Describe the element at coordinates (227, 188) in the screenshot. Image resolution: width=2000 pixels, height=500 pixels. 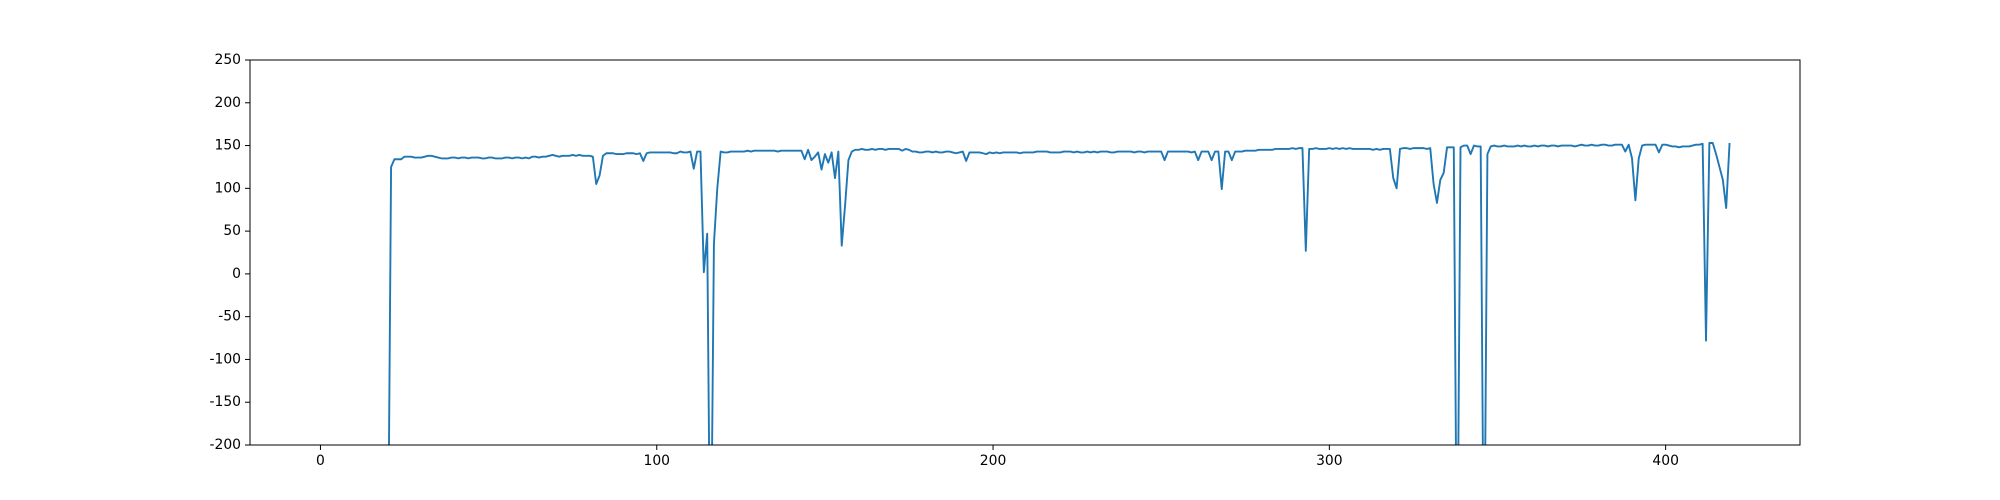
I see `y-tick-label: 100` at that location.